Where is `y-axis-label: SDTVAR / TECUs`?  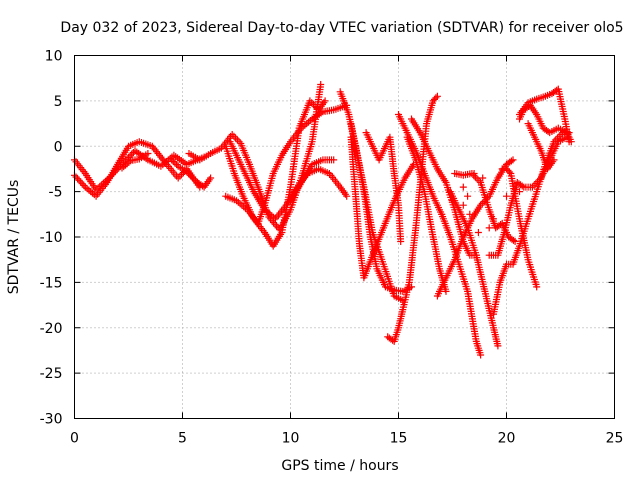 y-axis-label: SDTVAR / TECUs is located at coordinates (14, 237).